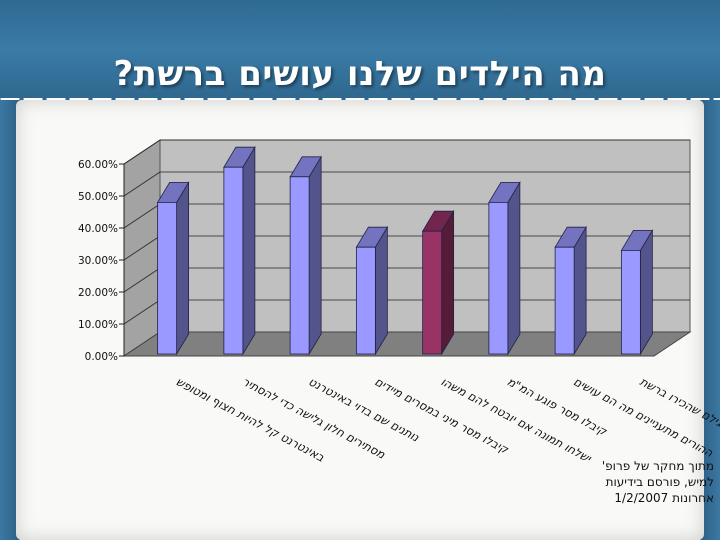  Describe the element at coordinates (657, 466) in the screenshot. I see `credit-line-1: מתוך מחקר של פרופ'` at that location.